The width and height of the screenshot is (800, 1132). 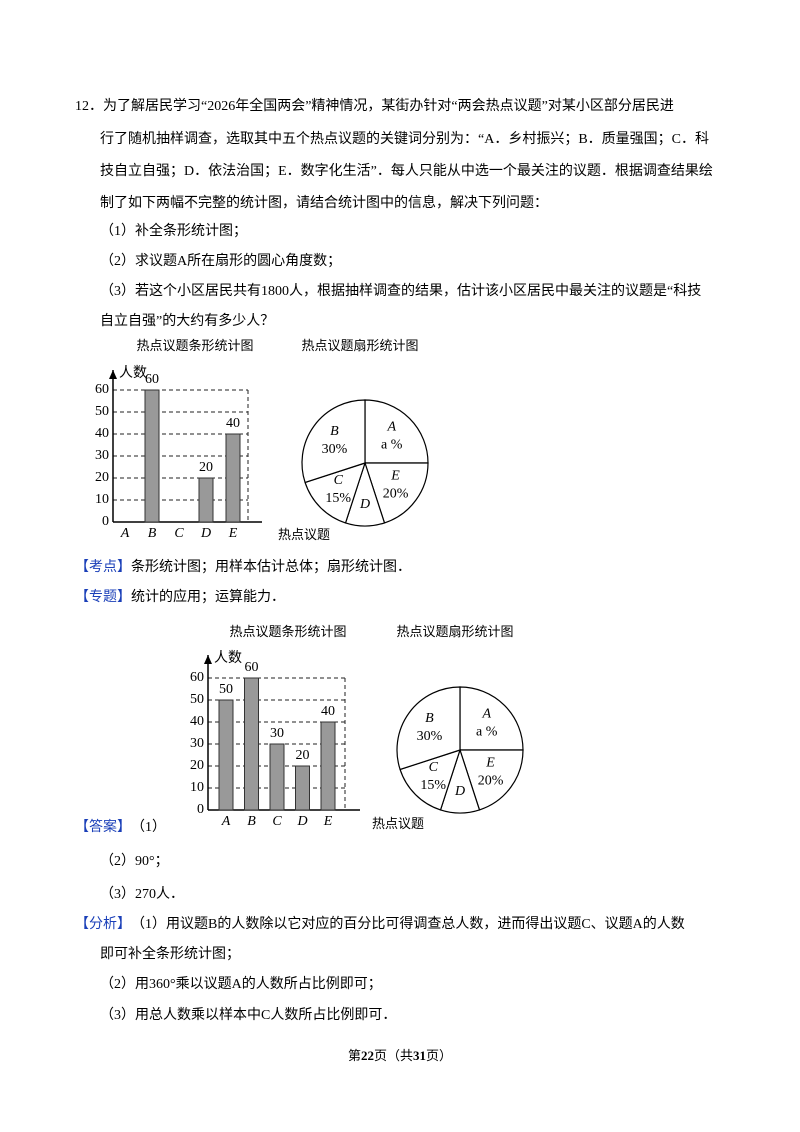 What do you see at coordinates (367, 1055) in the screenshot?
I see `footer-page: 22` at bounding box center [367, 1055].